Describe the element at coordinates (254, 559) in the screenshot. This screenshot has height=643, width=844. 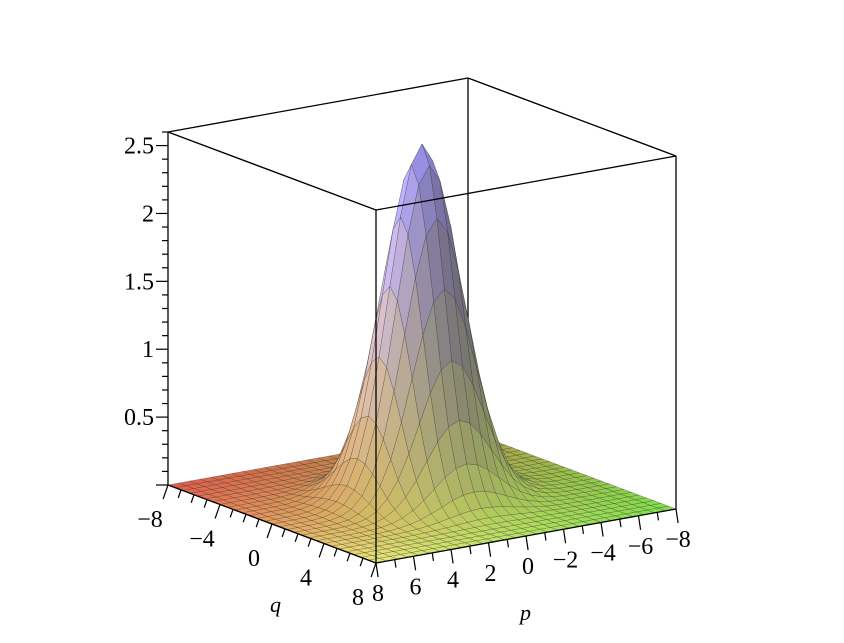
I see `q-tick-label: 0` at that location.